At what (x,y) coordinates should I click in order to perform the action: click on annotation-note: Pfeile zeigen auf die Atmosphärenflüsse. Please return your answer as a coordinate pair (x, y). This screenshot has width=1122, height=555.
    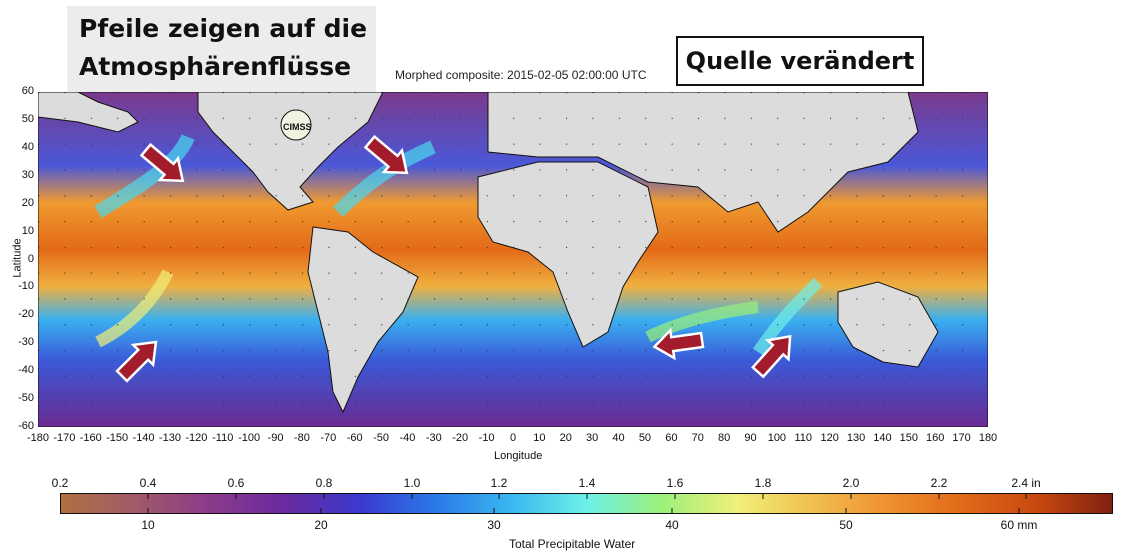
    Looking at the image, I should click on (221, 49).